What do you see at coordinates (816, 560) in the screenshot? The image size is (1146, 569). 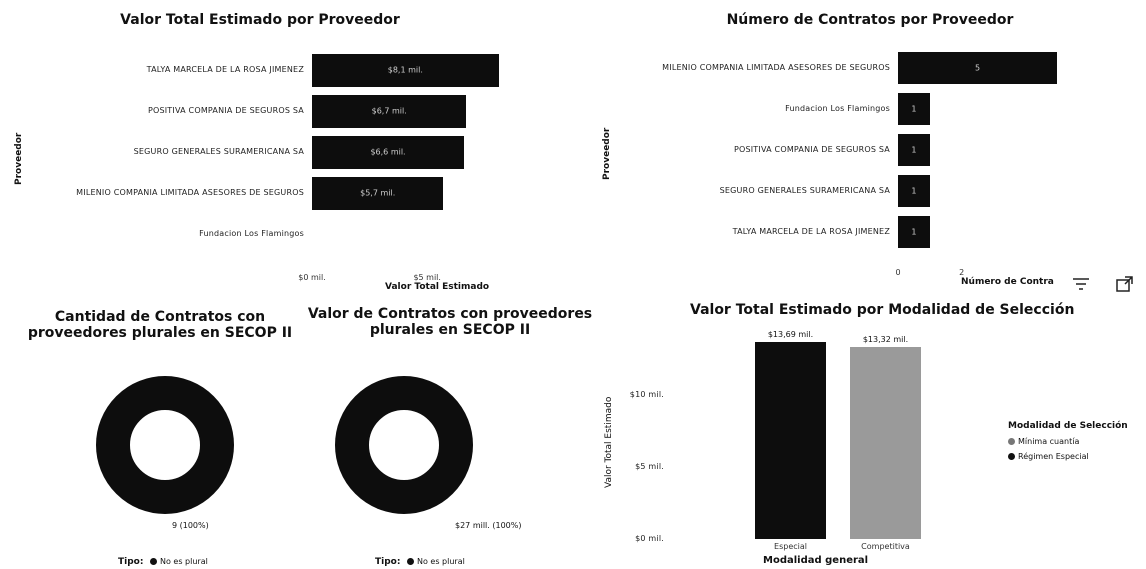 I see `x-axis-title: Modalidad general` at bounding box center [816, 560].